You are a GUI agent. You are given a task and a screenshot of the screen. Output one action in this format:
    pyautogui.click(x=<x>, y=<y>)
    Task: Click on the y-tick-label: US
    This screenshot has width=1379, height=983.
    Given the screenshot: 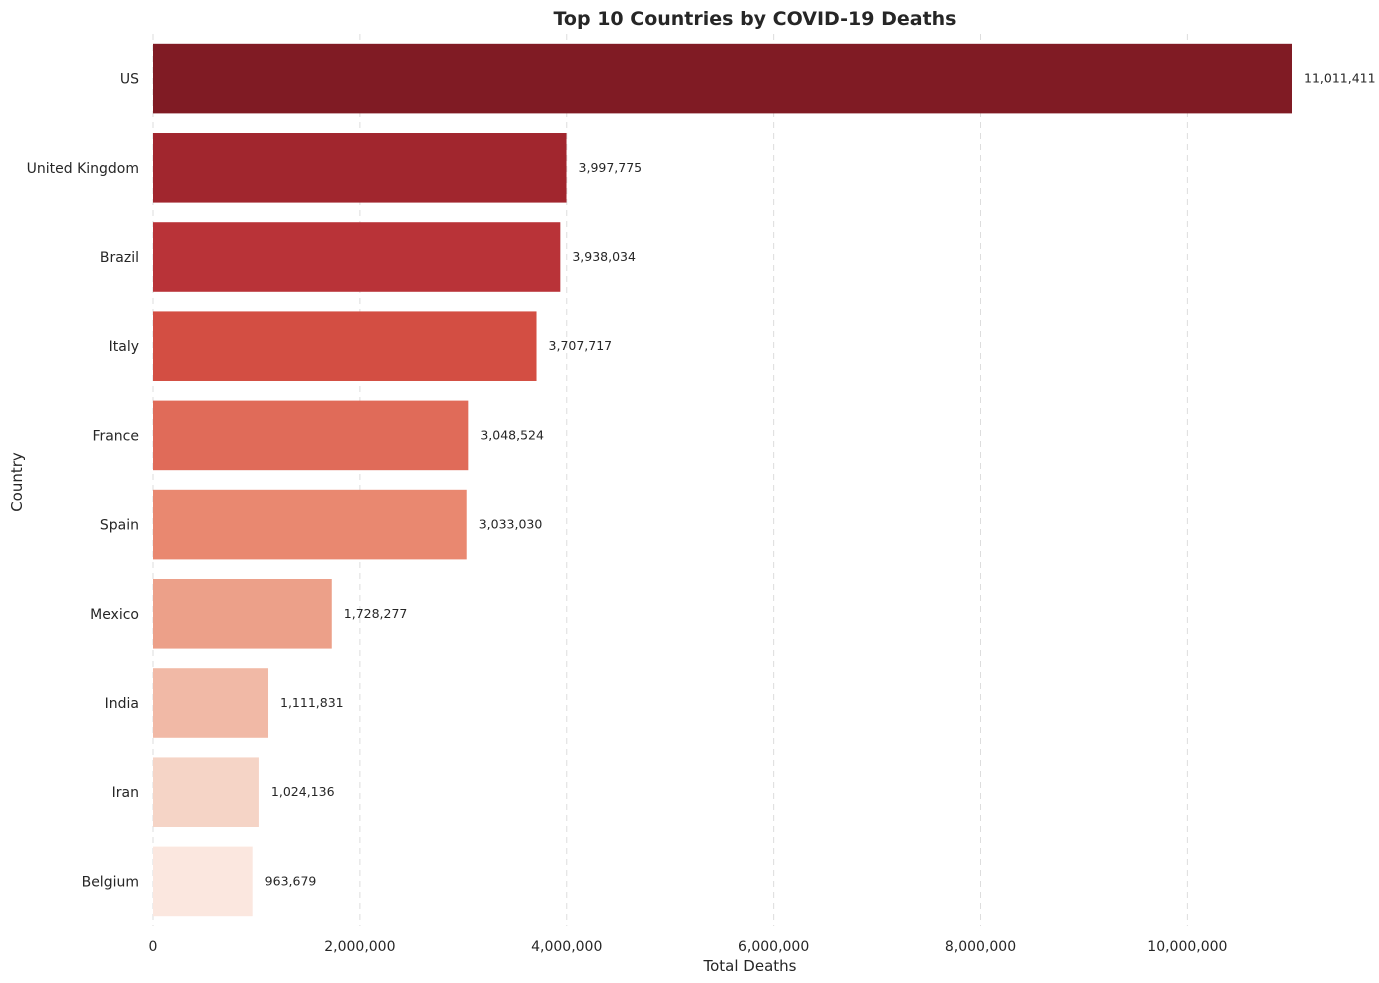 What is the action you would take?
    pyautogui.click(x=129, y=80)
    